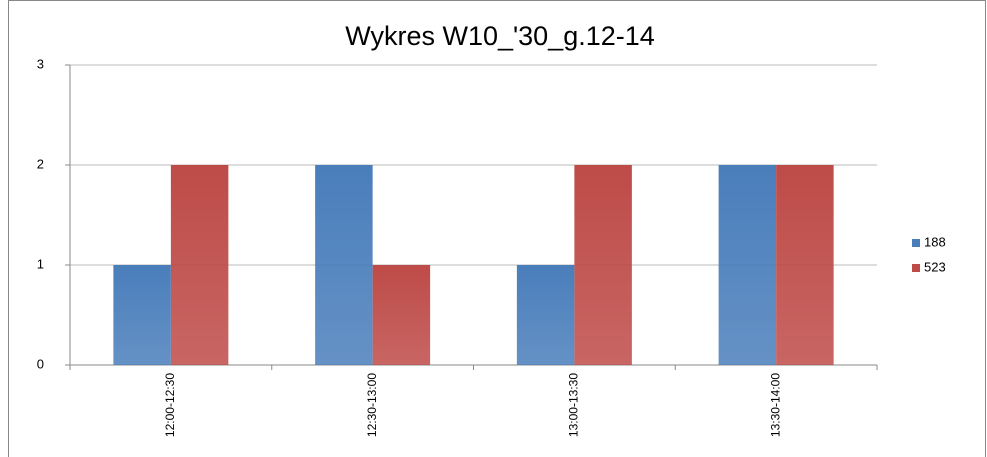 This screenshot has height=457, width=987. Describe the element at coordinates (500, 36) in the screenshot. I see `chart-title: Wykres W10_'30_g.12-14` at that location.